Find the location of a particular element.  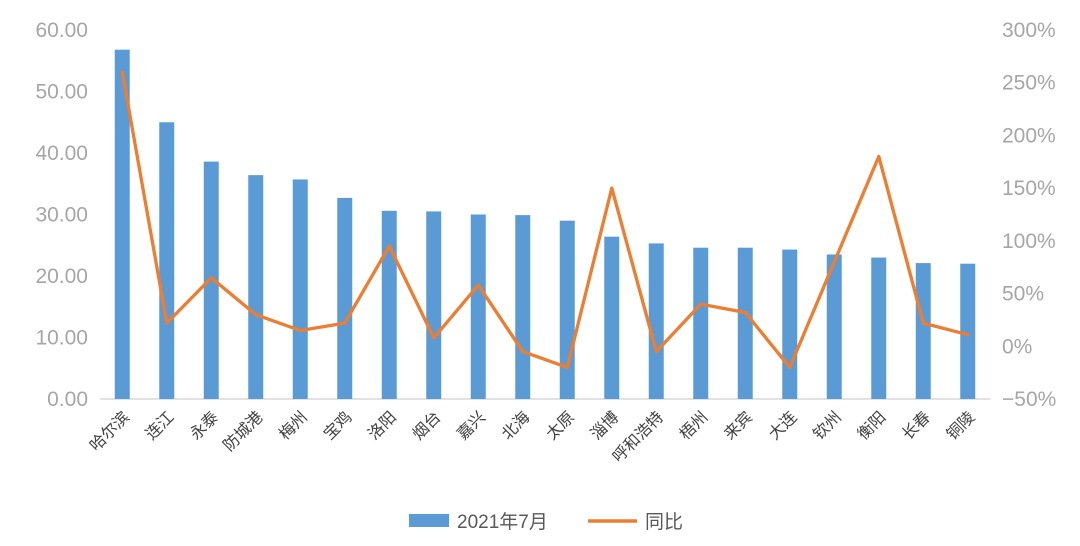

y-axis-right-tick-labels: 300% 250% 200% 150% 100% 50% 0% −50% is located at coordinates (1029, 215).